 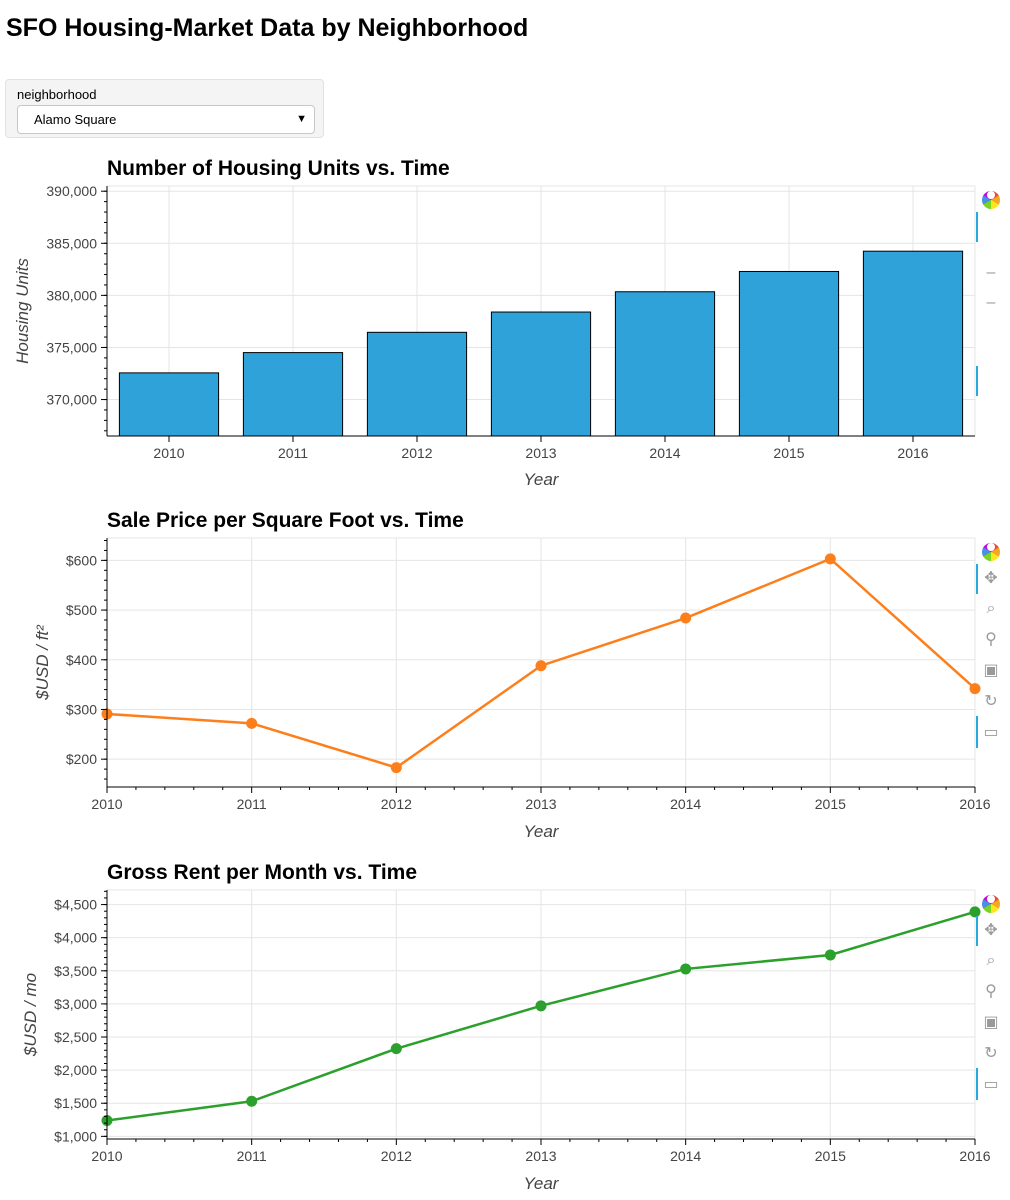 What do you see at coordinates (262, 872) in the screenshot?
I see `chart-title-gross-rent: Gross Rent per Month vs. Time` at bounding box center [262, 872].